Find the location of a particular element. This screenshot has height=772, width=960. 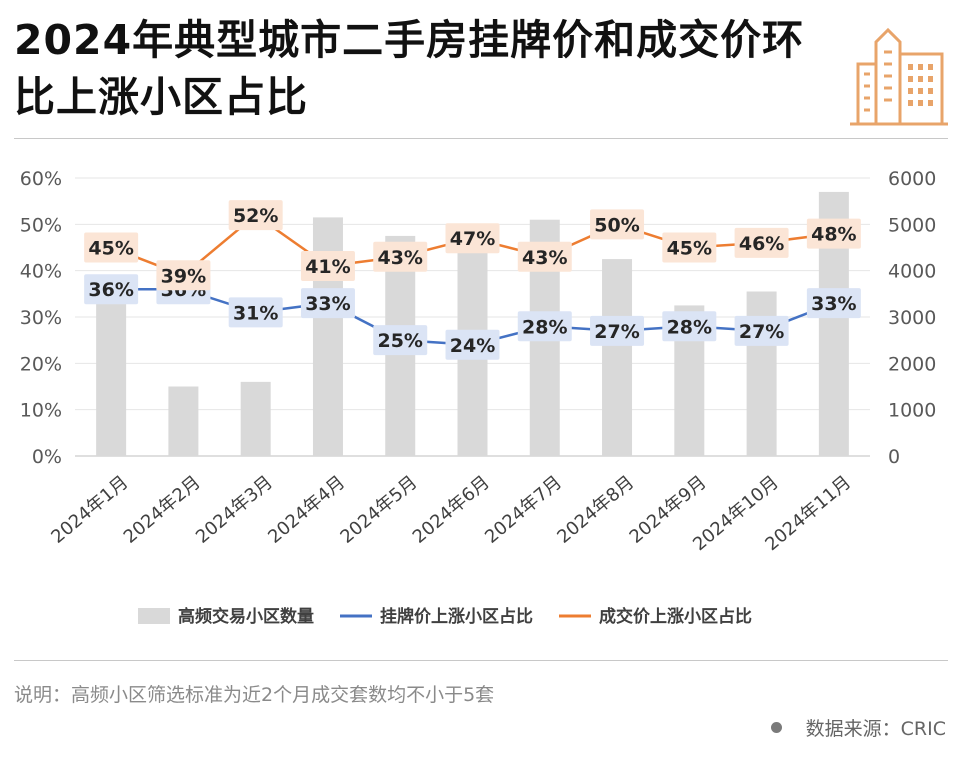

x-tick-label: 2024年2月 is located at coordinates (162, 510).